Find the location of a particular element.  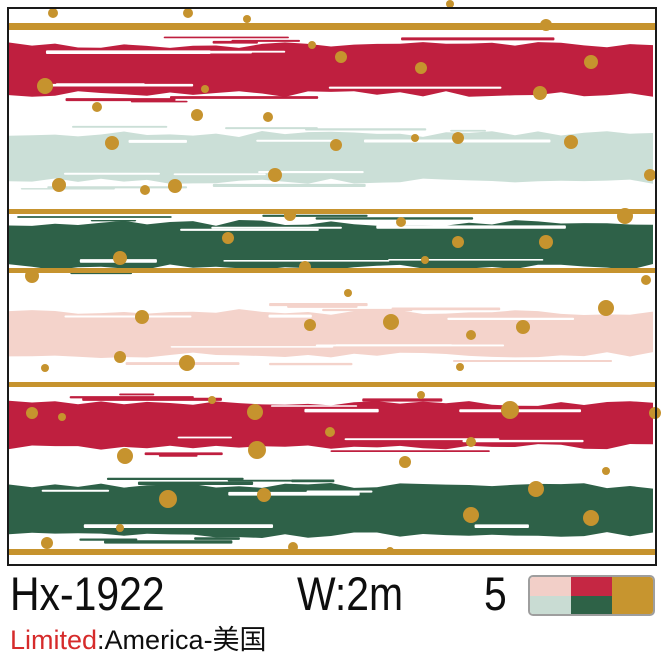

color-swatch is located at coordinates (591, 595).